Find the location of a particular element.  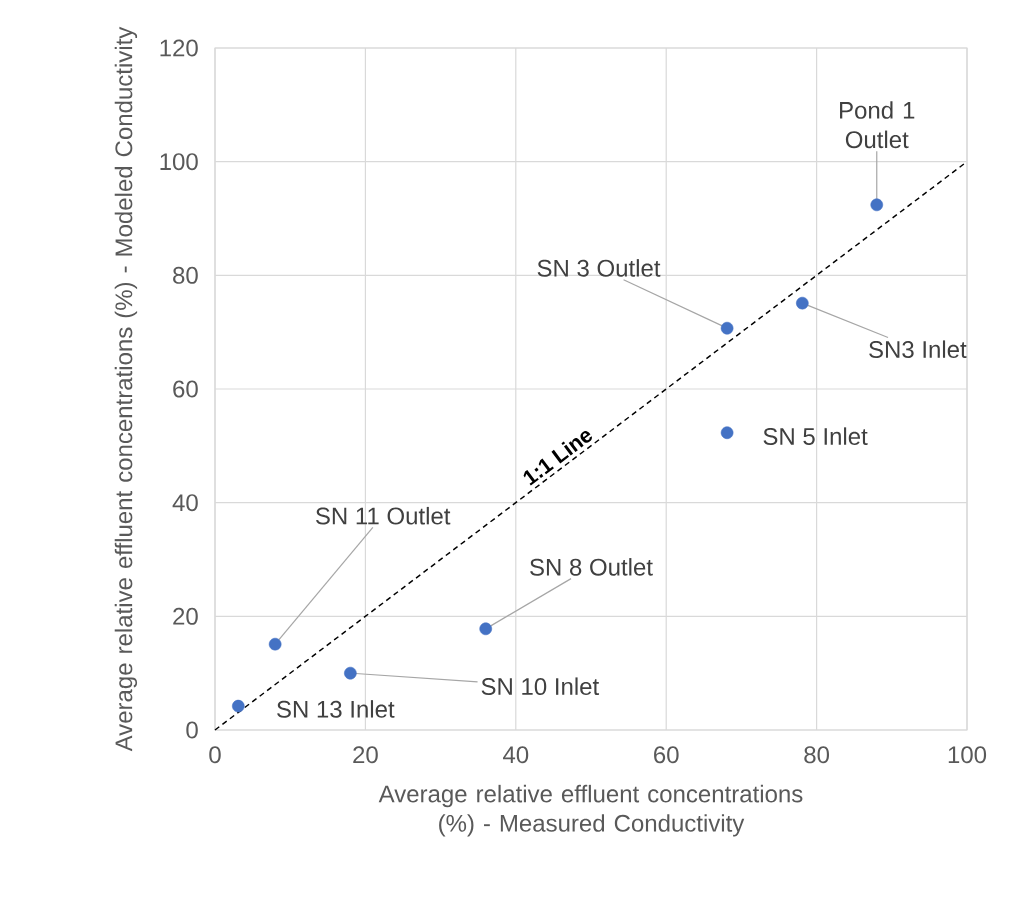

y-tick-label: 100 is located at coordinates (179, 162).